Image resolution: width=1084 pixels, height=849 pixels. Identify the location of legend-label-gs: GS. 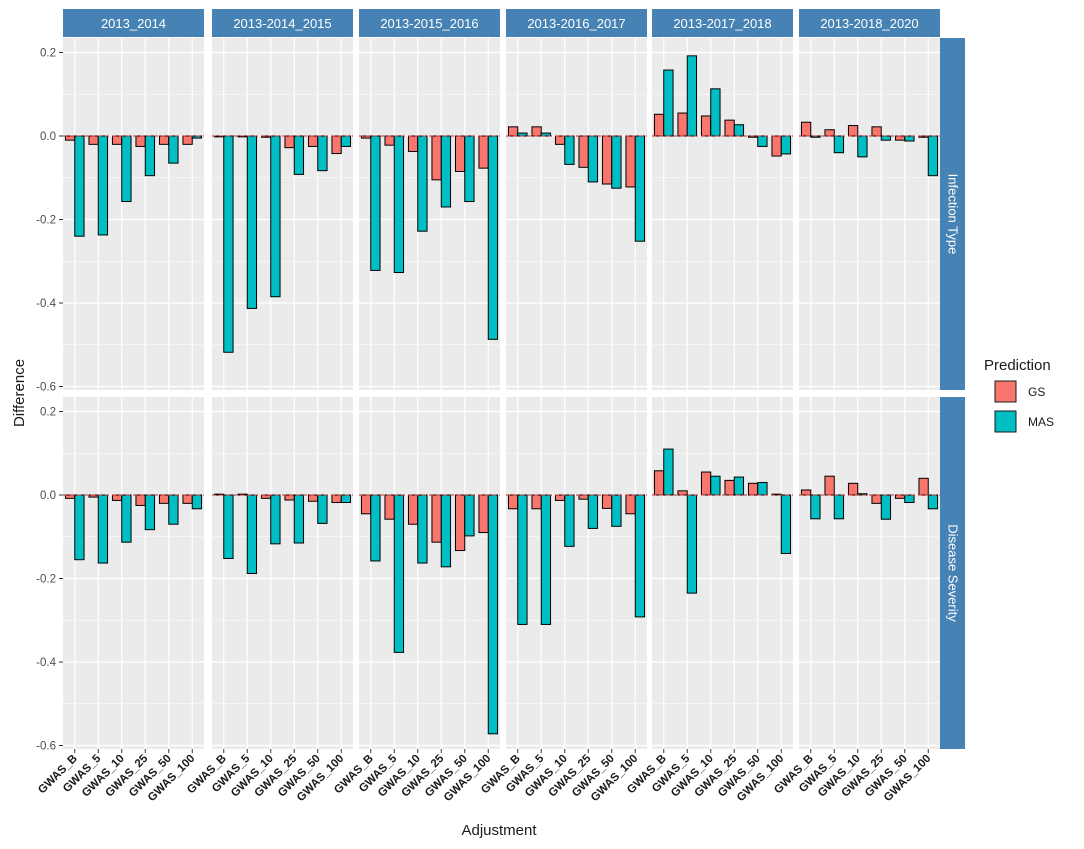
(1036, 392).